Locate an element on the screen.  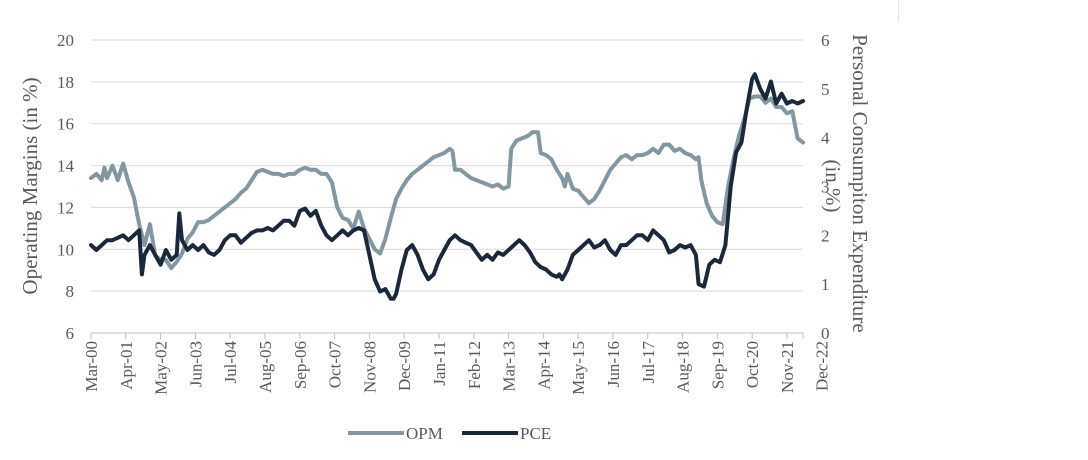
y-tick-label: 20 is located at coordinates (65, 40).